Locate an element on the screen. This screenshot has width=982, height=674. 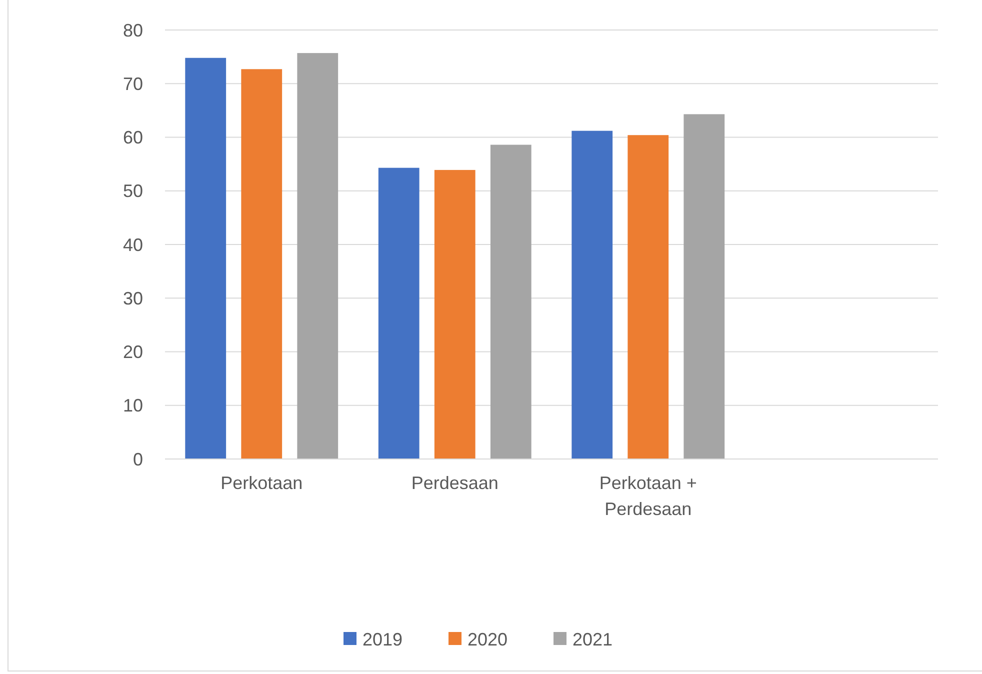
y-tick-label: 10 is located at coordinates (132, 406).